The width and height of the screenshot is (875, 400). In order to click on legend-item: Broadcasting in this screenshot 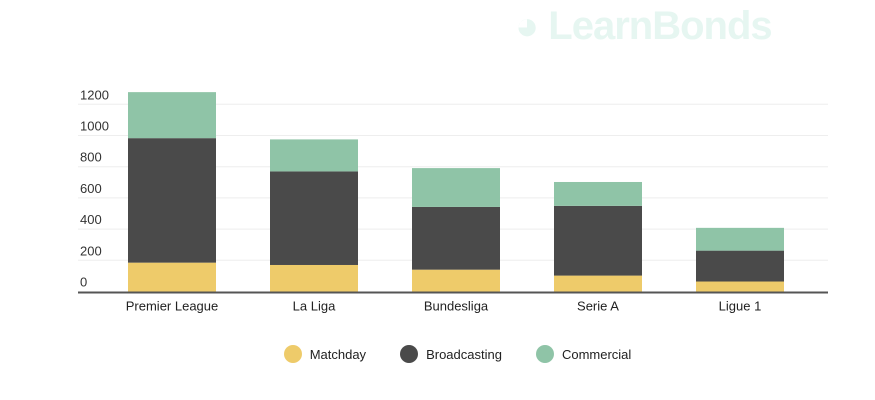, I will do `click(451, 354)`.